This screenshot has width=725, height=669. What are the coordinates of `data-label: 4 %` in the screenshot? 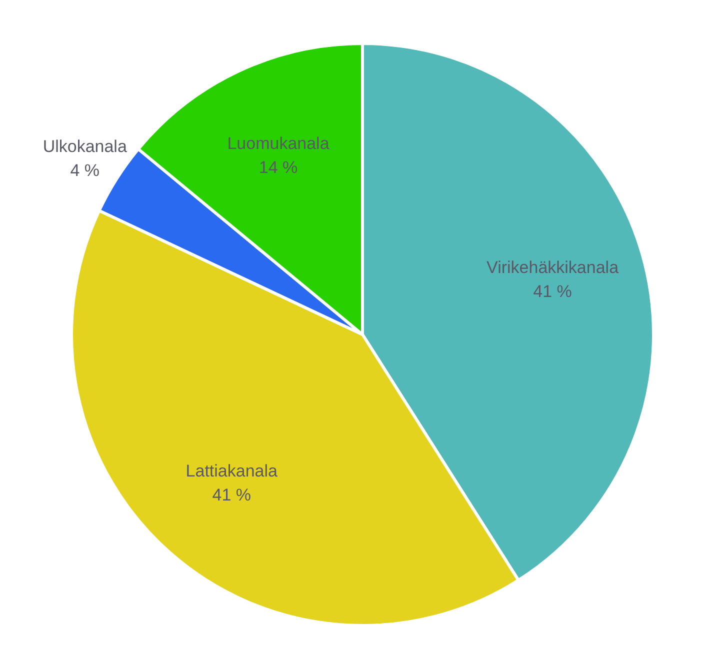 It's located at (85, 170).